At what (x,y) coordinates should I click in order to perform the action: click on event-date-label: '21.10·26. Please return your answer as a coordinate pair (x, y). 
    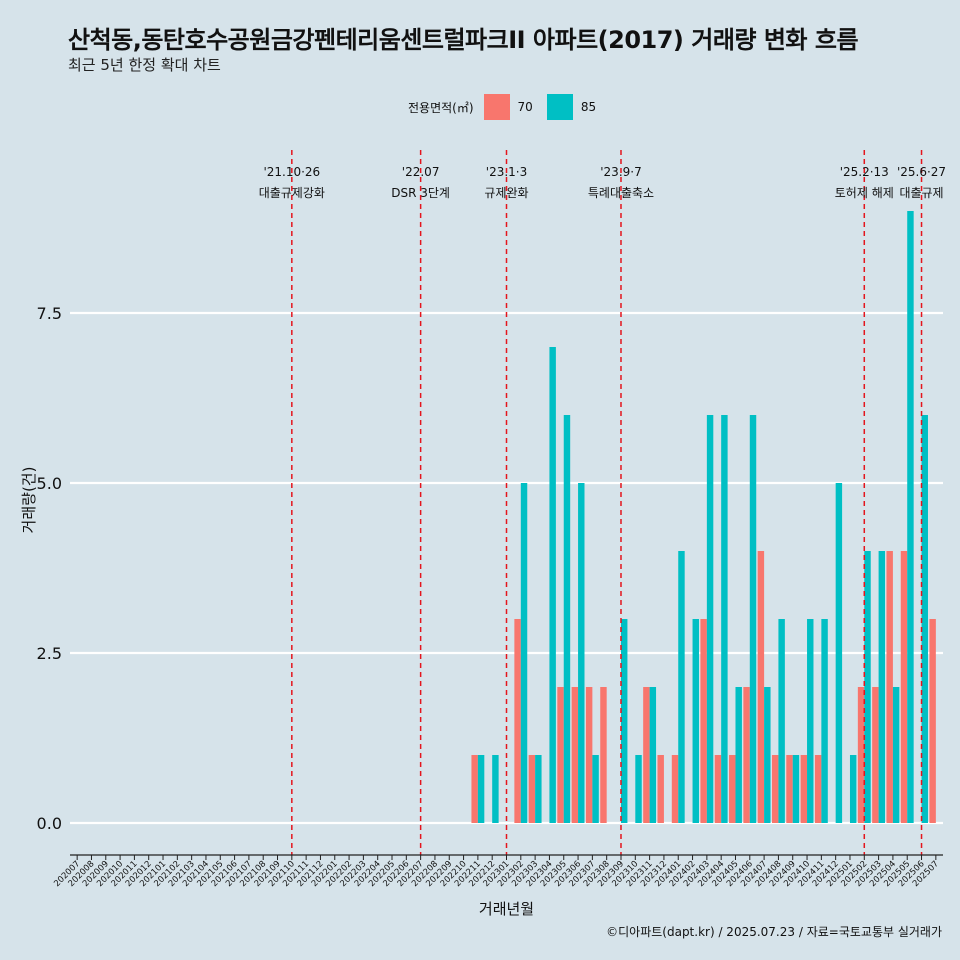
    Looking at the image, I should click on (291, 172).